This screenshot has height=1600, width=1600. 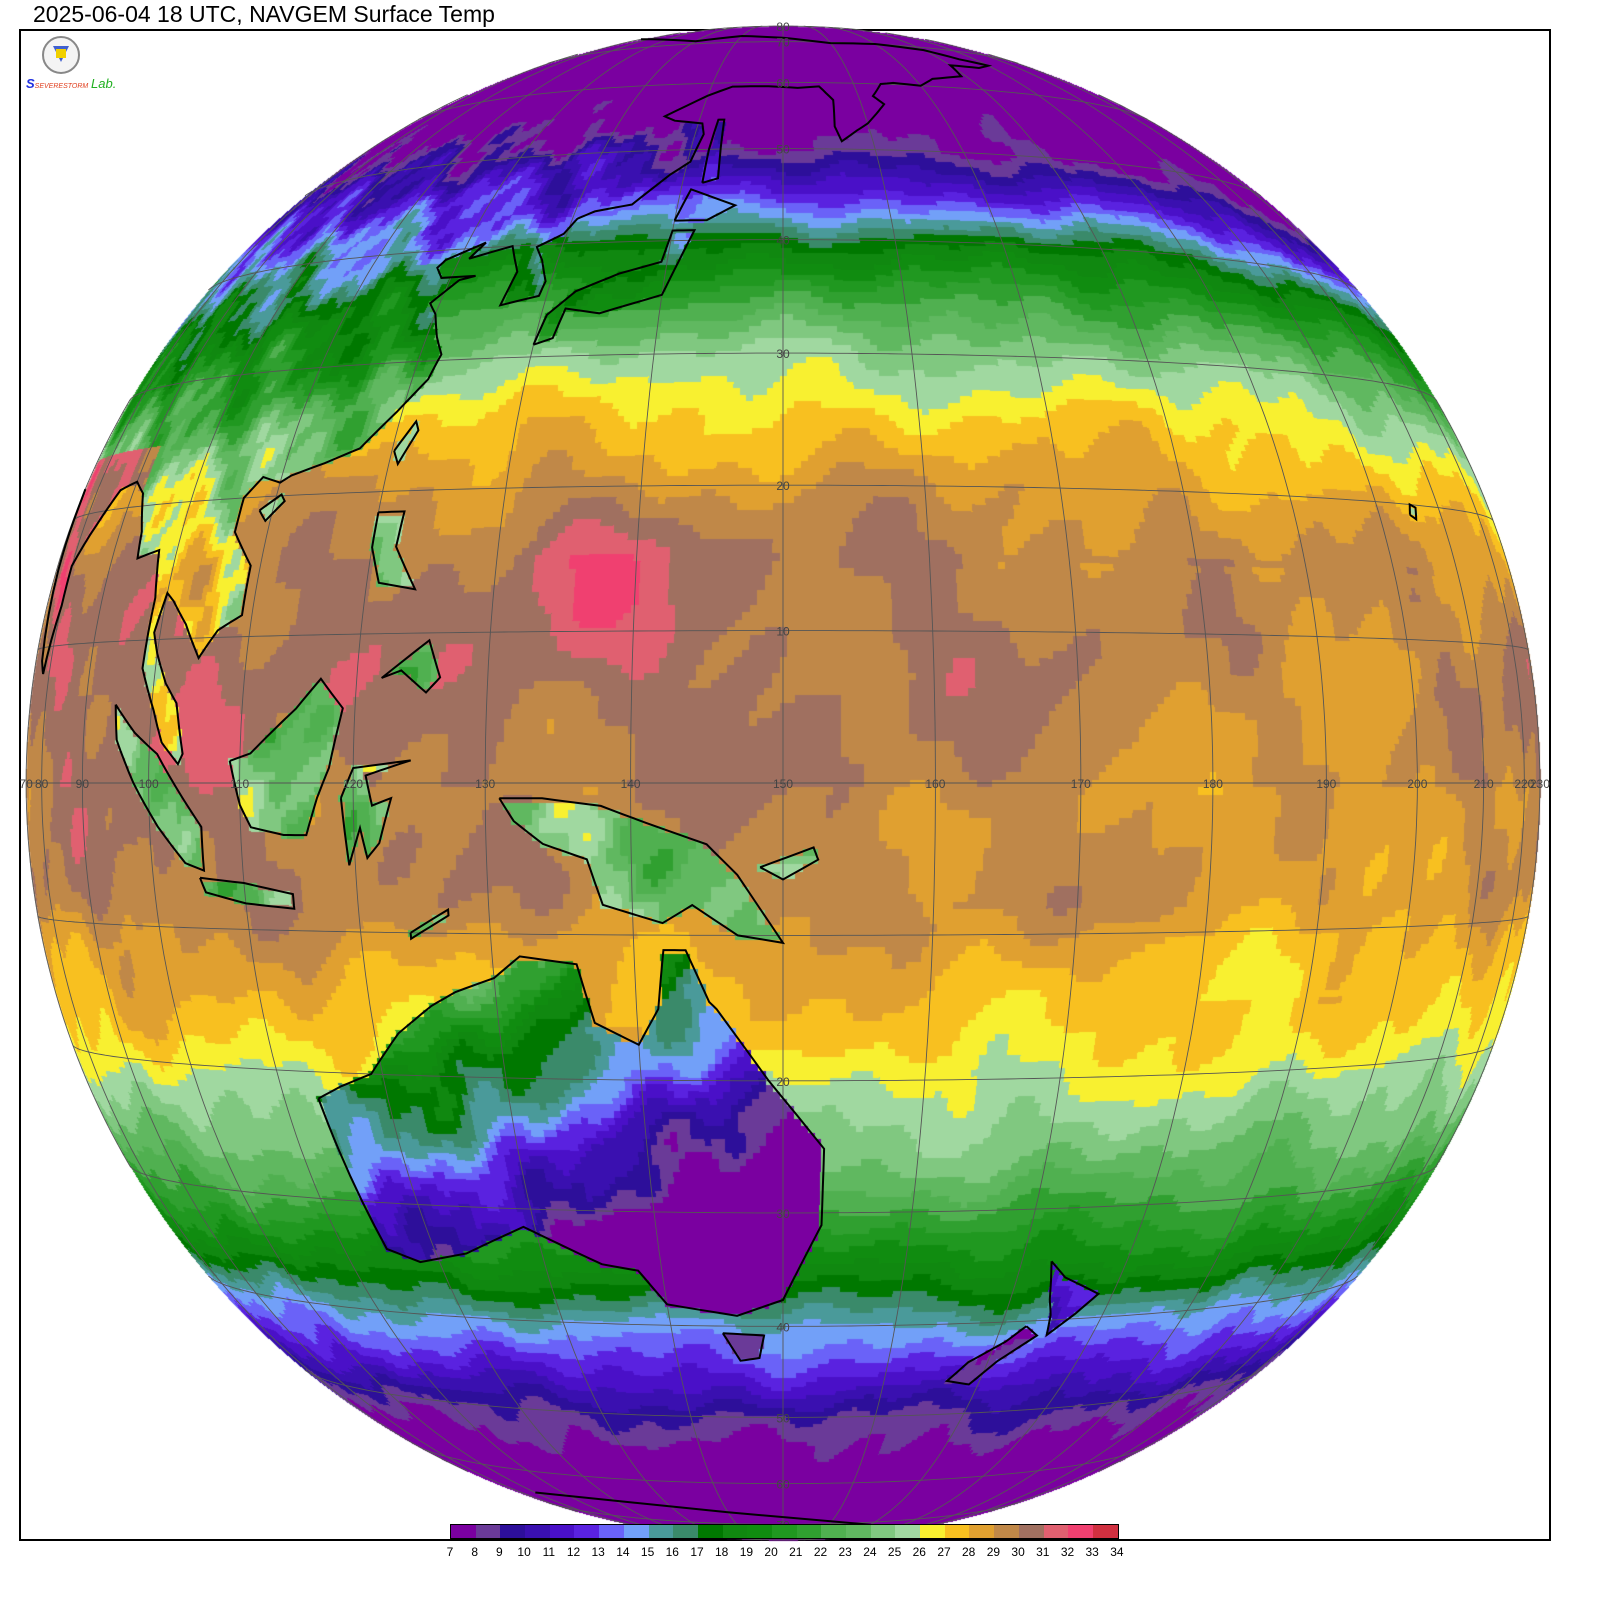 I want to click on legend-label: 21, so click(x=796, y=1552).